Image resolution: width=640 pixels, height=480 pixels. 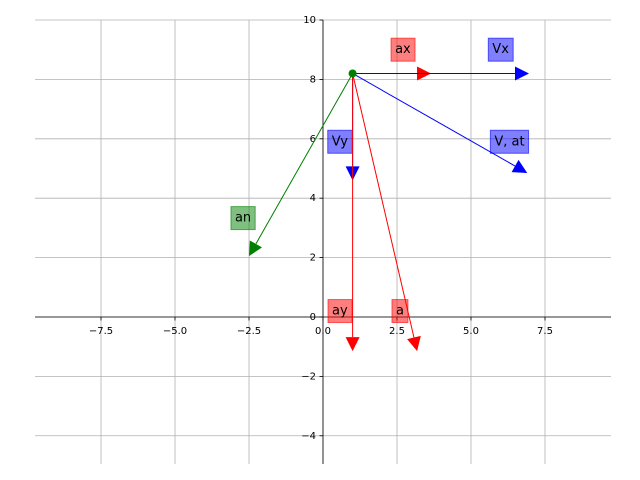 What do you see at coordinates (545, 331) in the screenshot?
I see `x-tick-label: 7.5` at bounding box center [545, 331].